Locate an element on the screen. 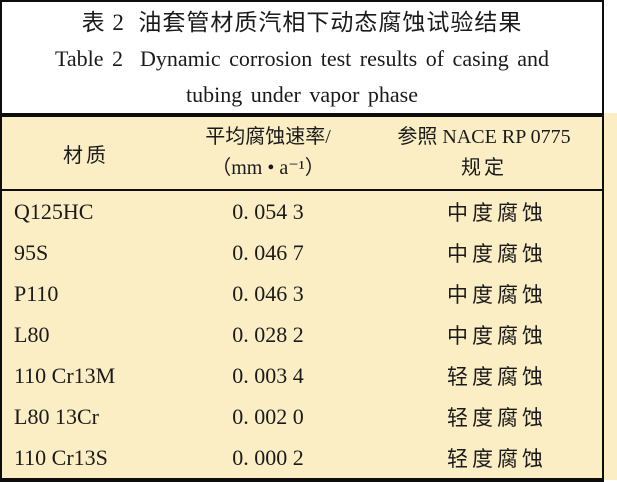 The image size is (617, 482). table-row: 110 Cr13S 0. 000 2 轻度腐蚀 is located at coordinates (302, 457).